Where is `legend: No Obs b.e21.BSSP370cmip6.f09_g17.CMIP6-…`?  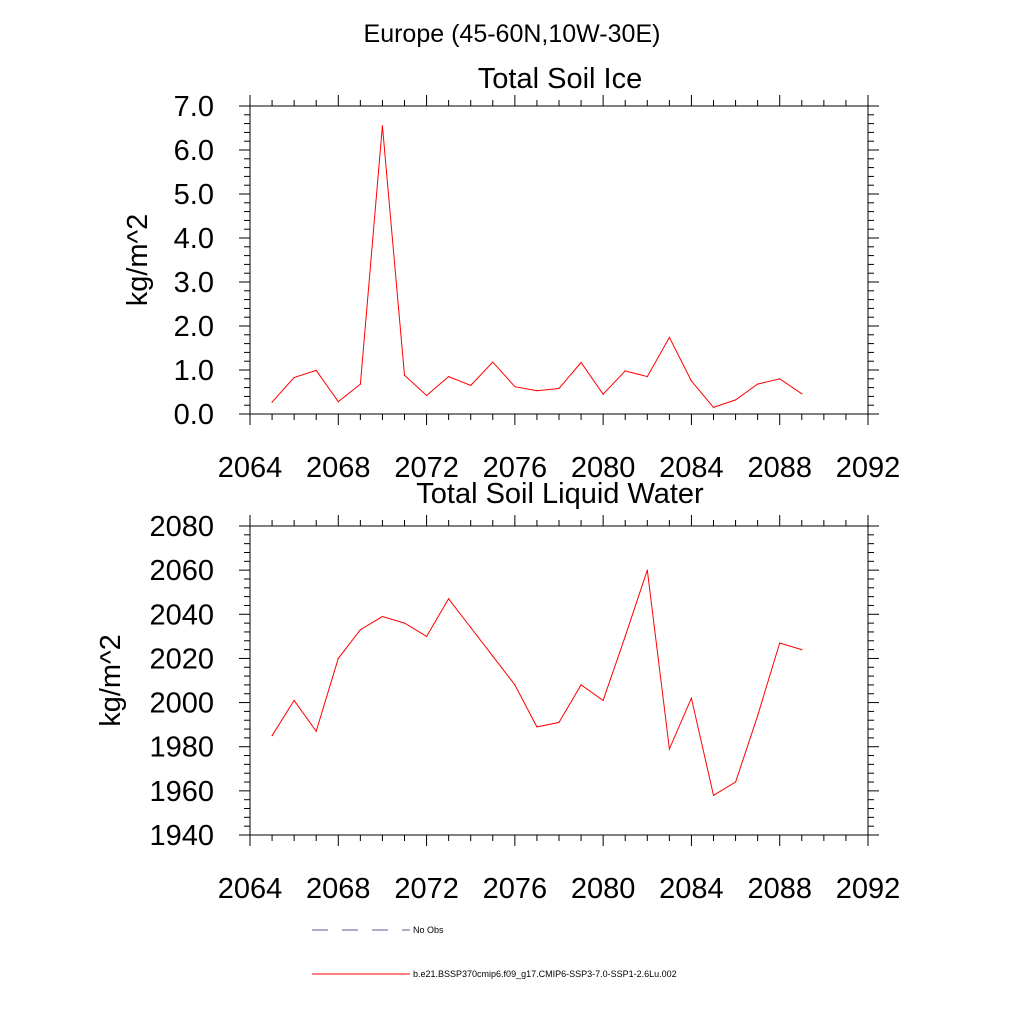 legend: No Obs b.e21.BSSP370cmip6.f09_g17.CMIP6-… is located at coordinates (494, 952).